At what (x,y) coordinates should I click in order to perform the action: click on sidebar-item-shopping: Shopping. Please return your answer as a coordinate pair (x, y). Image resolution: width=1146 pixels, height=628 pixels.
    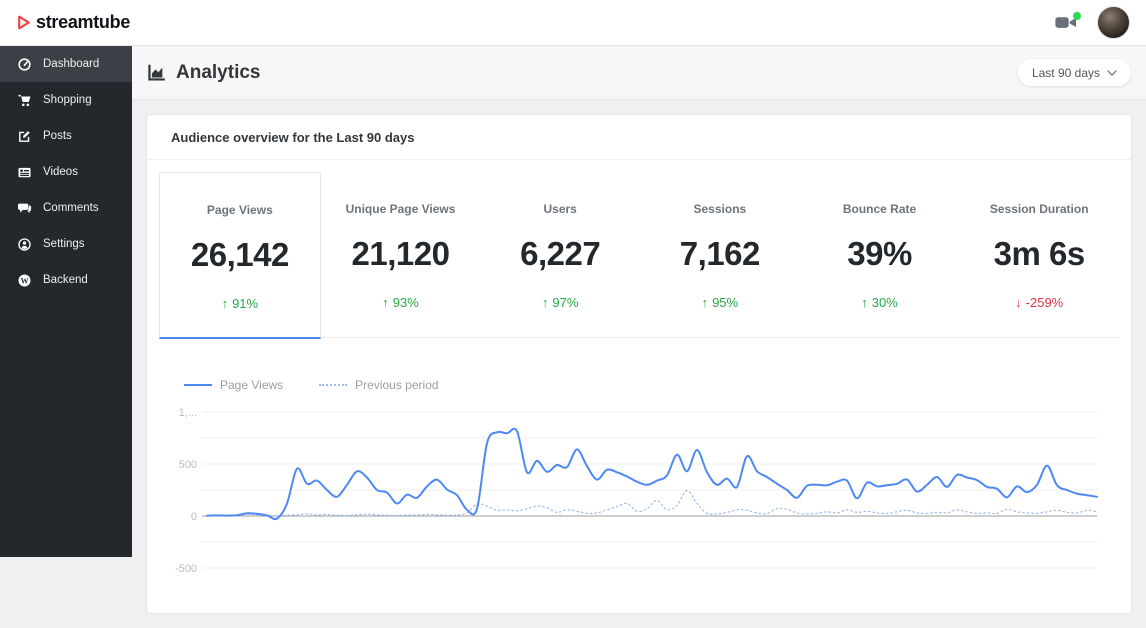
    Looking at the image, I should click on (66, 100).